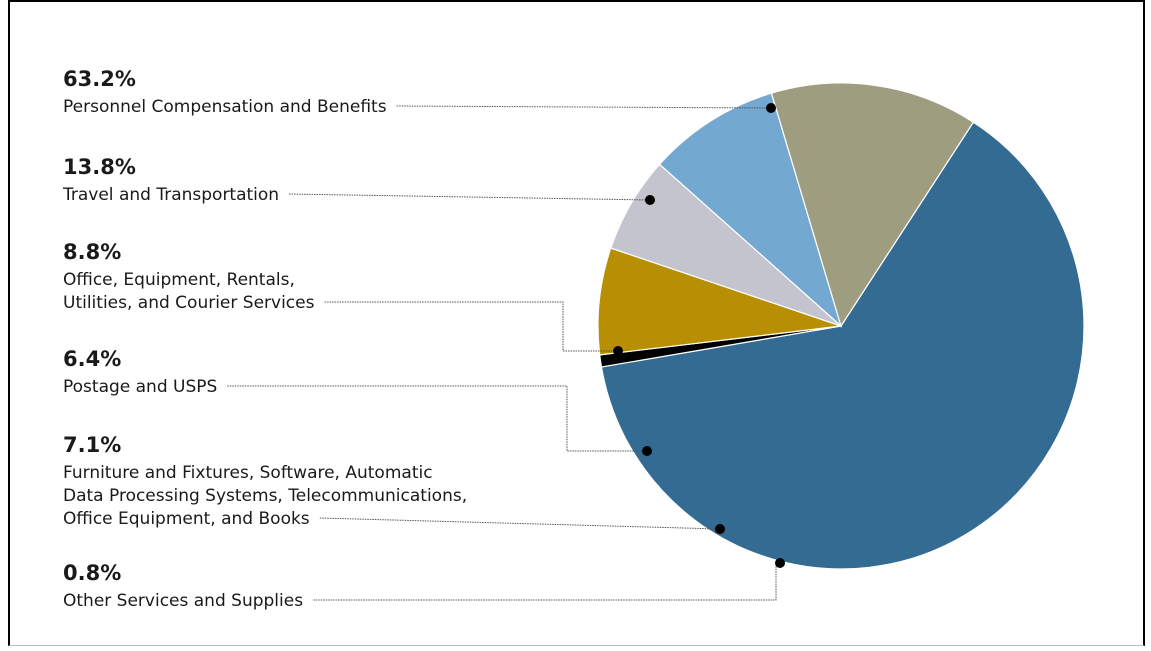  Describe the element at coordinates (140, 372) in the screenshot. I see `label-block-3: 6.4% Postage and USPS` at that location.